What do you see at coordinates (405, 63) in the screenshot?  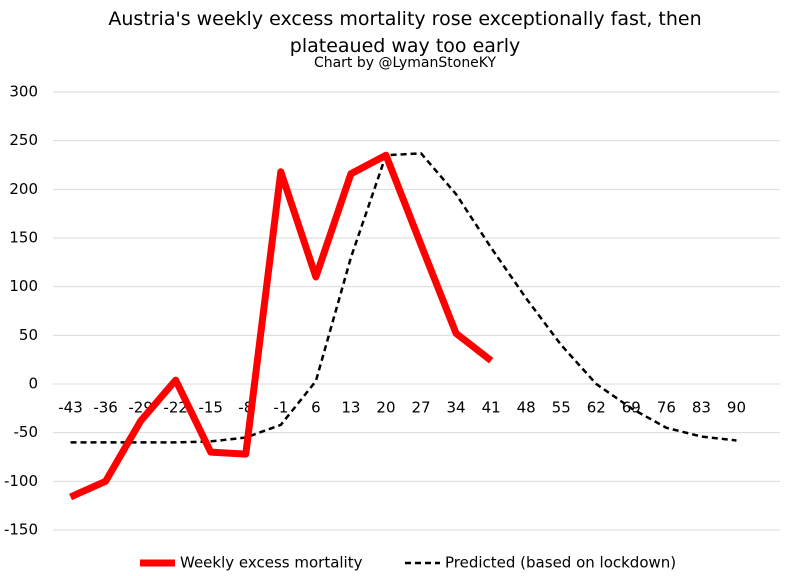 I see `chart-subtitle: Chart by @LymanStoneKY` at bounding box center [405, 63].